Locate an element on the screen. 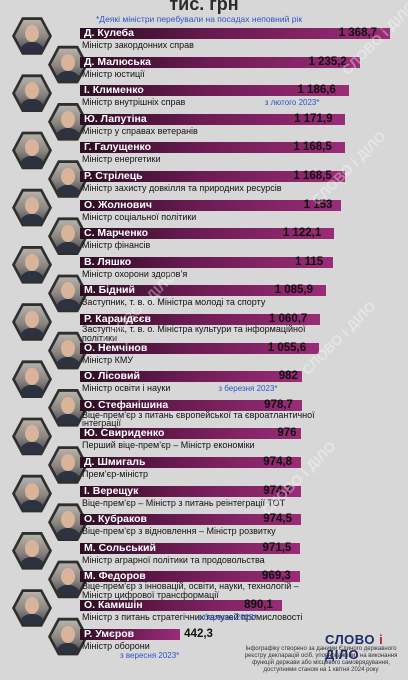  chart-title: тис. грн is located at coordinates (204, 7).